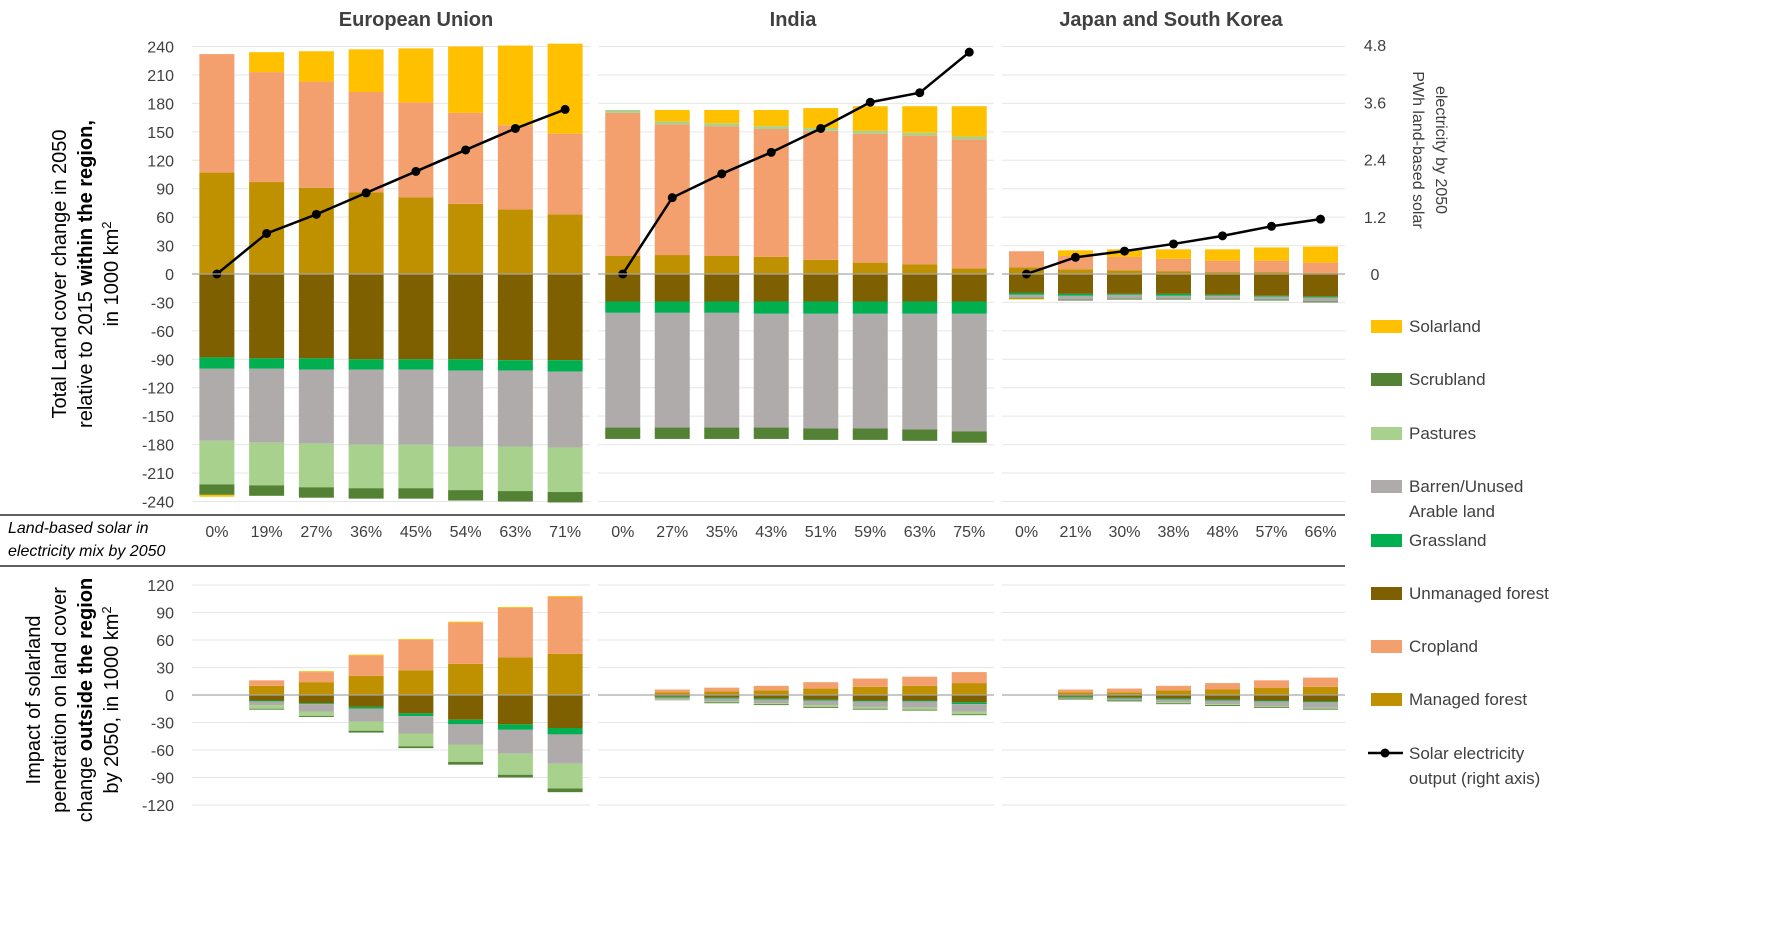  What do you see at coordinates (771, 692) in the screenshot?
I see `bar-outside-india-managed-forest` at bounding box center [771, 692].